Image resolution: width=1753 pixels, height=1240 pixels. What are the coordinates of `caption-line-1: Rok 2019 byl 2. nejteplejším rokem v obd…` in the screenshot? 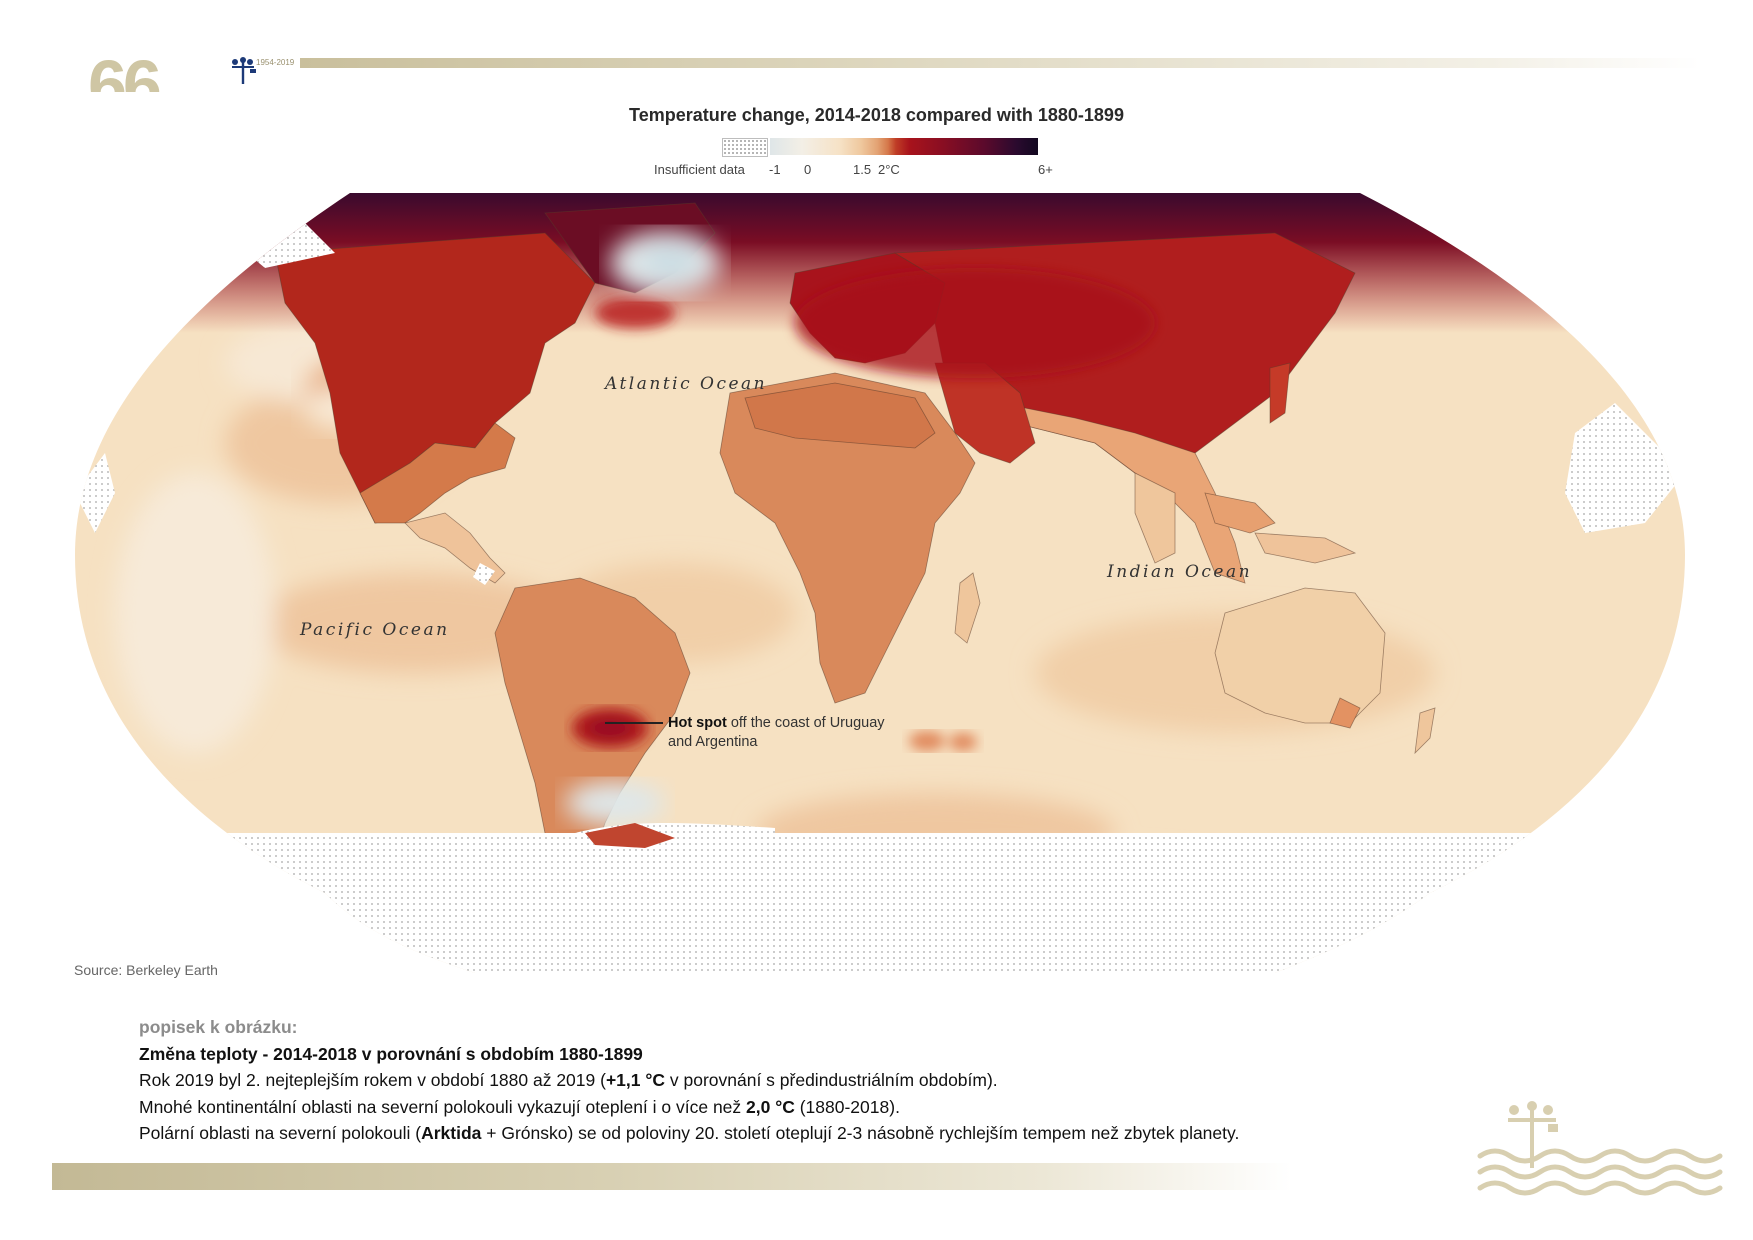 It's located at (689, 1080).